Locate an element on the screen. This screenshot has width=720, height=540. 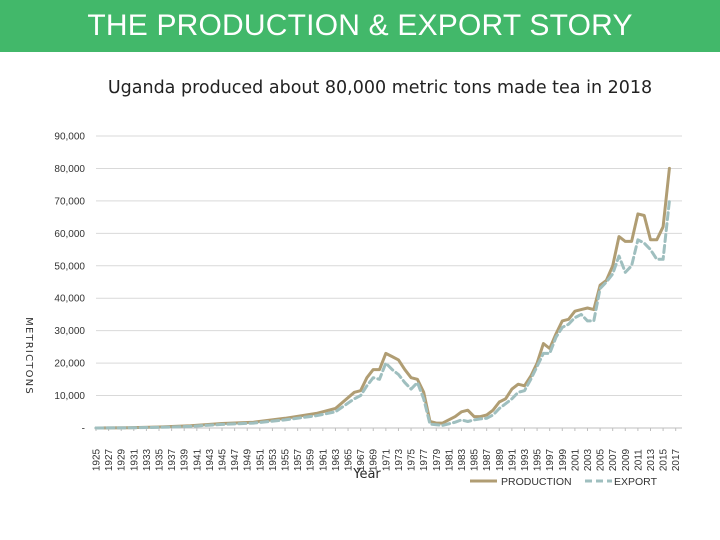
x-tick-label: 1965 is located at coordinates (349, 459).